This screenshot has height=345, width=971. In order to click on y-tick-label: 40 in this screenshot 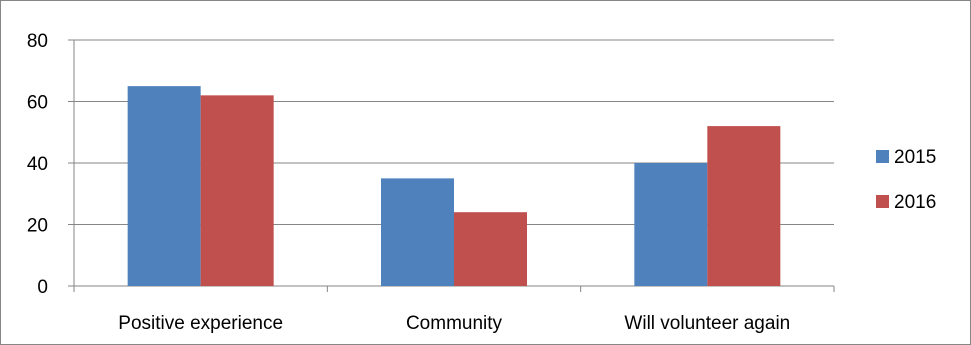, I will do `click(37, 164)`.